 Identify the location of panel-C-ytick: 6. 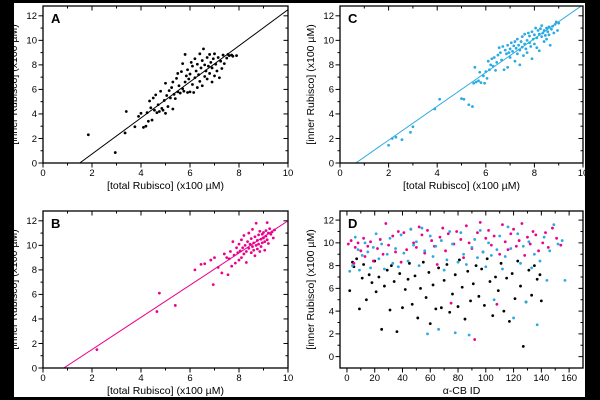
(331, 90).